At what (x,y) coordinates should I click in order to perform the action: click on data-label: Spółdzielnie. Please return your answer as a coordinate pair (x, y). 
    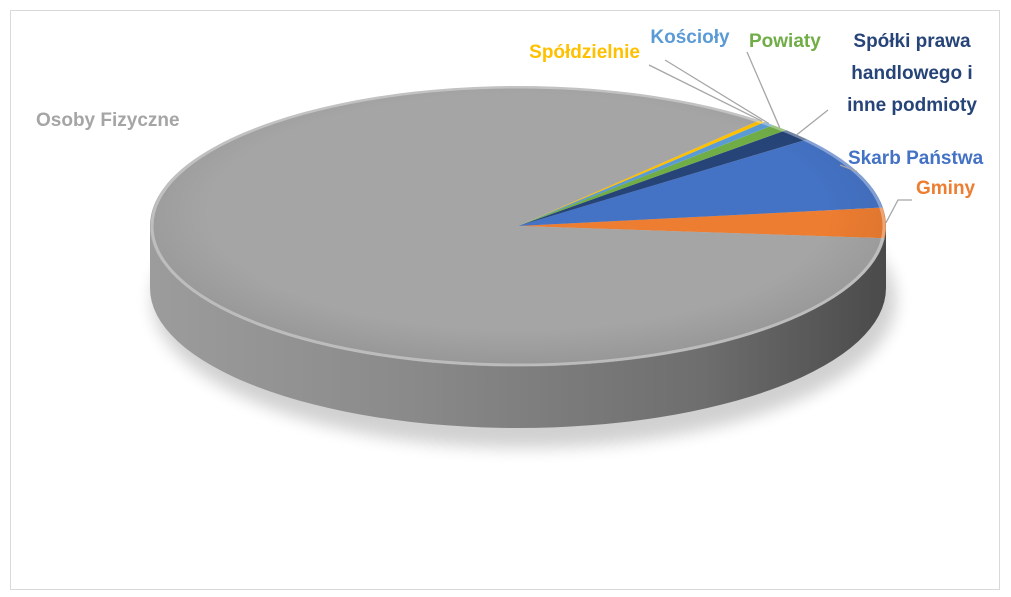
    Looking at the image, I should click on (584, 52).